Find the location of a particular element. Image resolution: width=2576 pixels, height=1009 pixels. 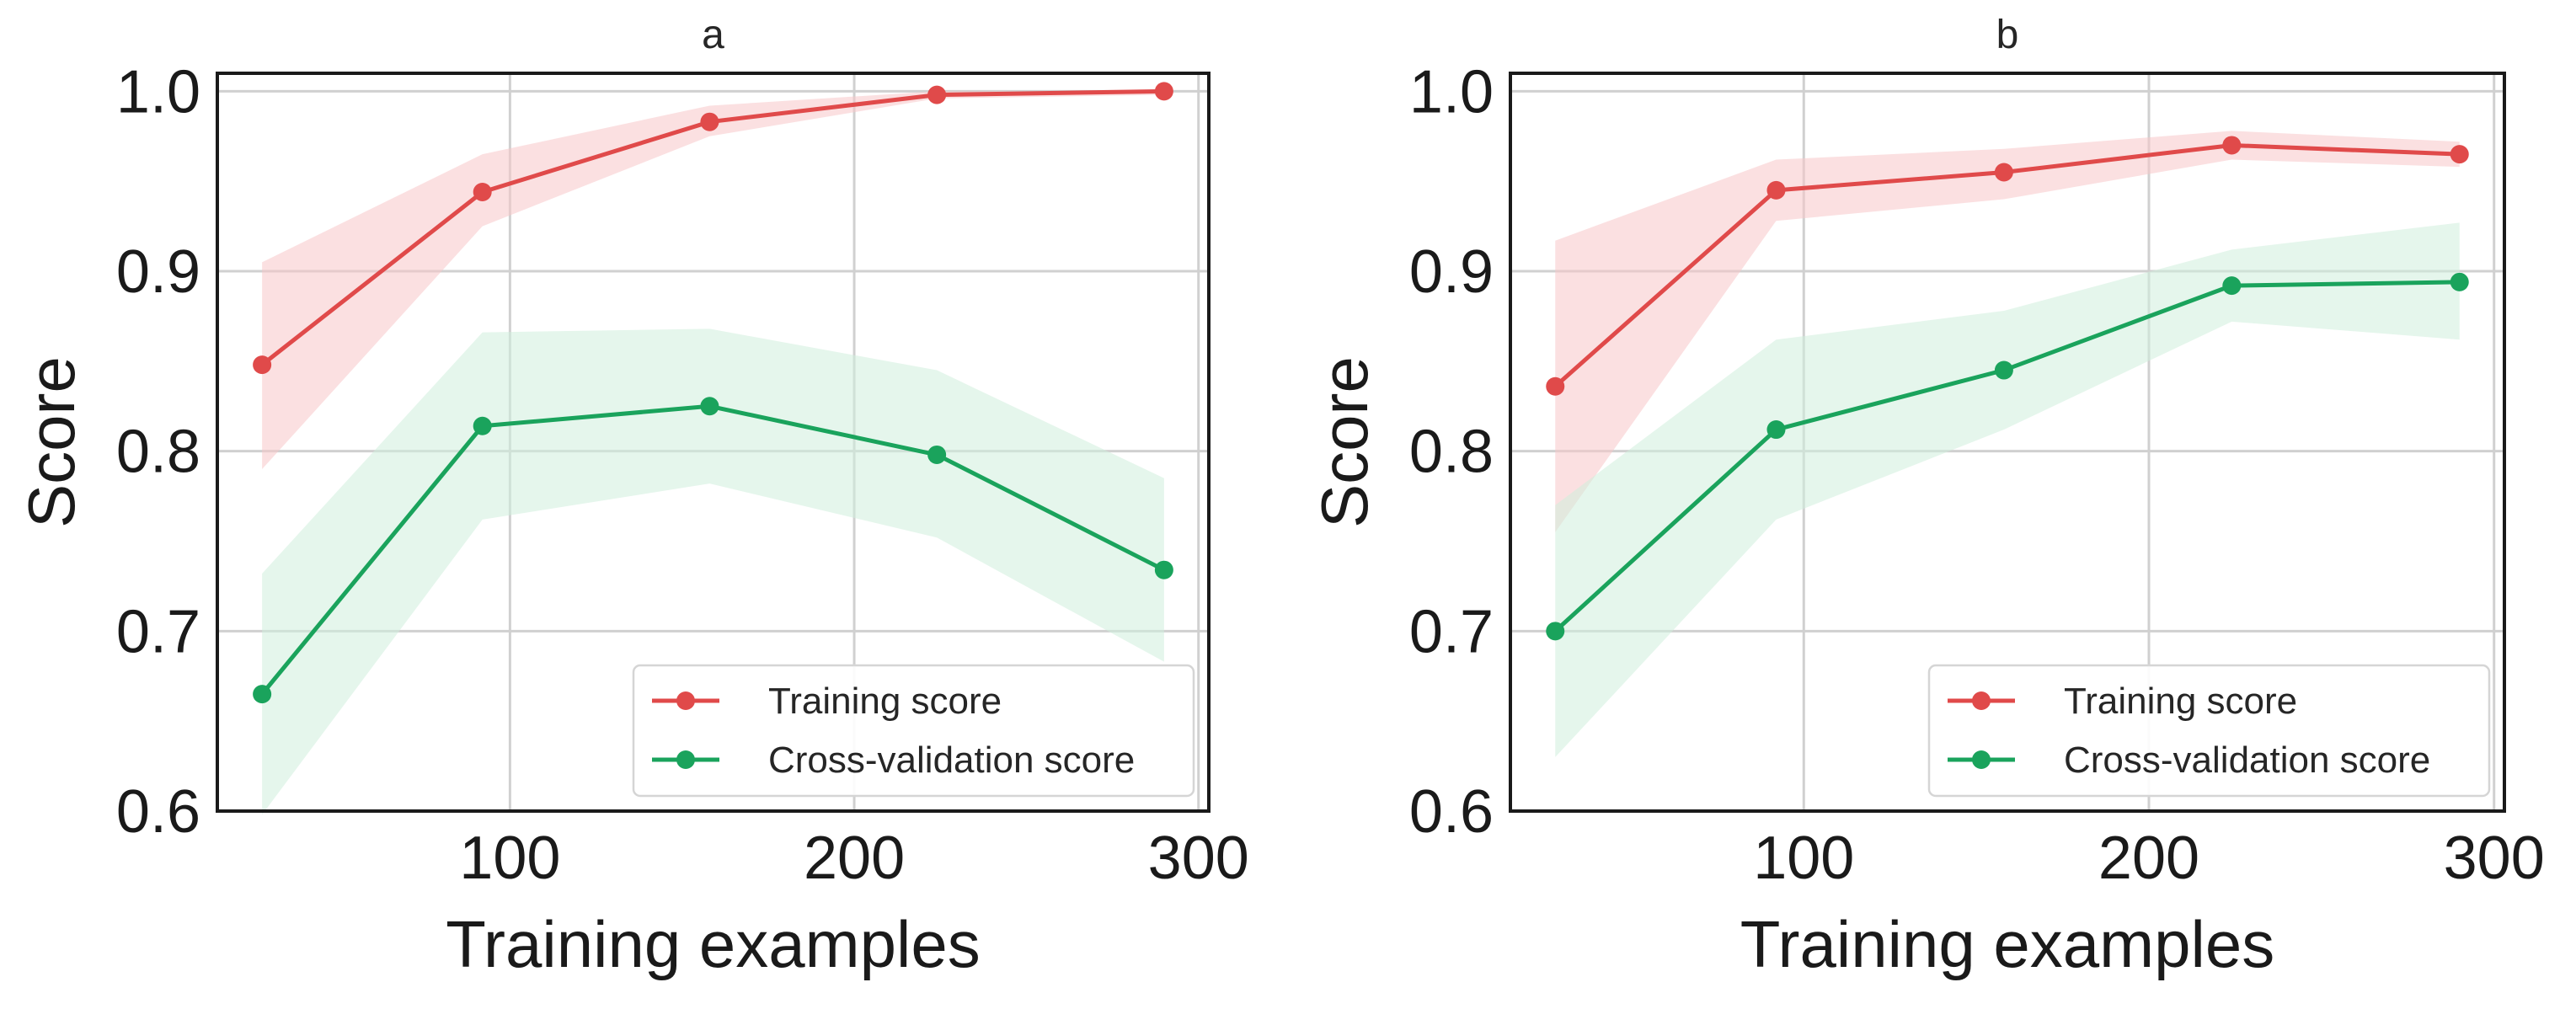

chart-title: b is located at coordinates (2007, 35).